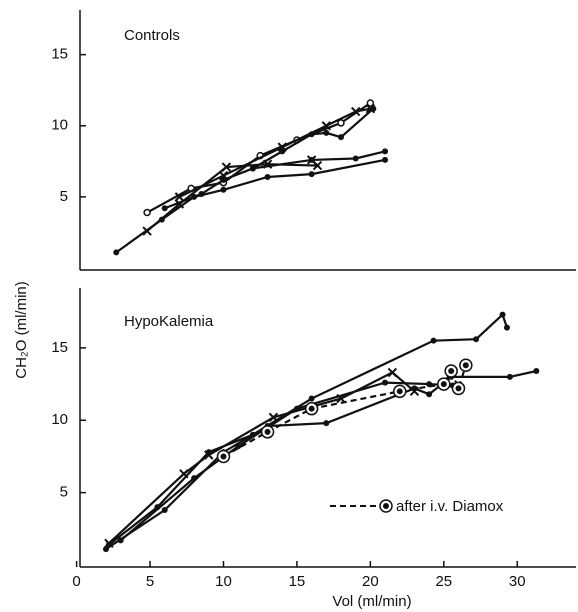 The image size is (578, 612). What do you see at coordinates (21, 329) in the screenshot?
I see `y-axis-label: CH₂O (ml/min)` at bounding box center [21, 329].